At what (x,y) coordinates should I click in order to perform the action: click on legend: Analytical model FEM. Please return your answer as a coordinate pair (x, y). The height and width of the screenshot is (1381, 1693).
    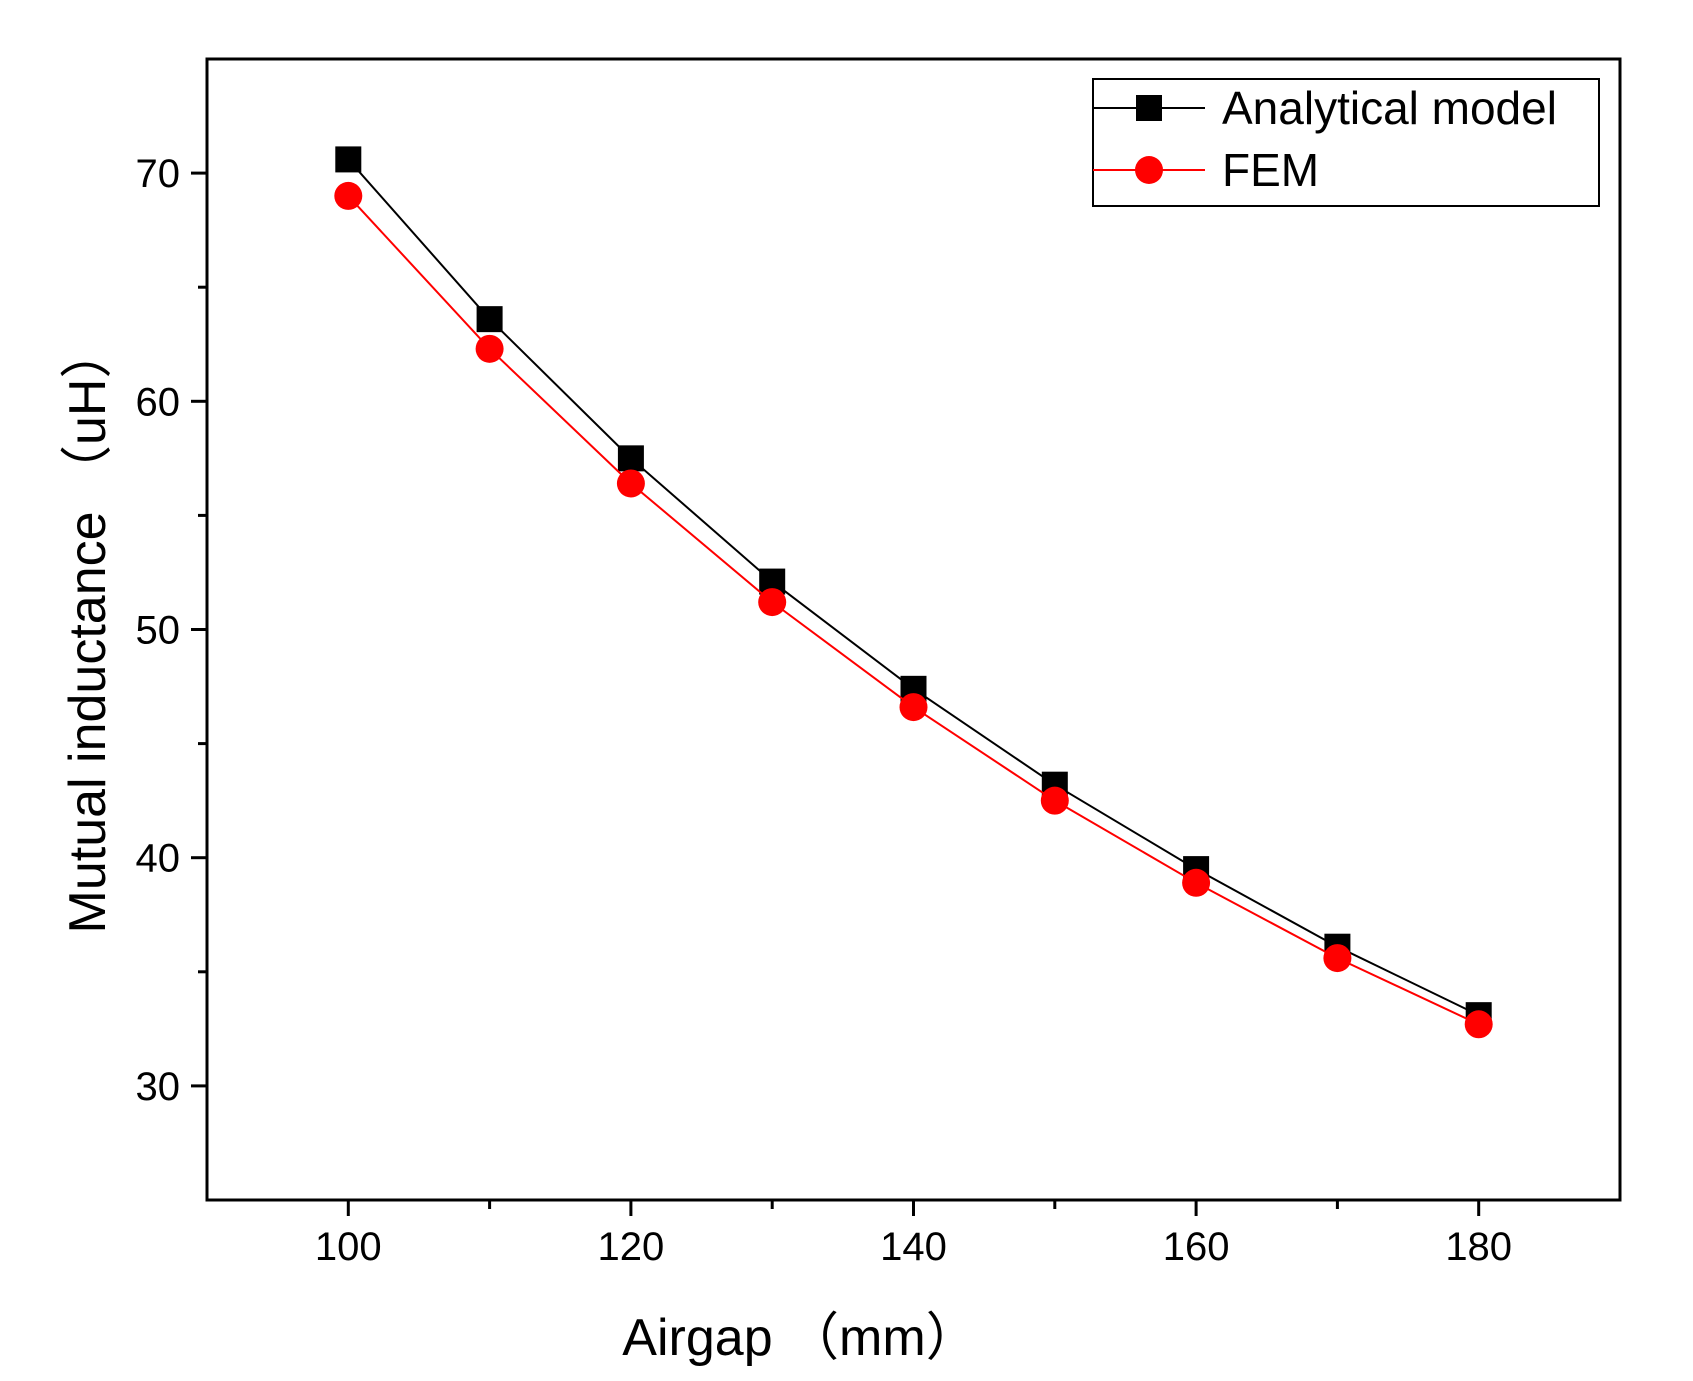
    Looking at the image, I should click on (1346, 142).